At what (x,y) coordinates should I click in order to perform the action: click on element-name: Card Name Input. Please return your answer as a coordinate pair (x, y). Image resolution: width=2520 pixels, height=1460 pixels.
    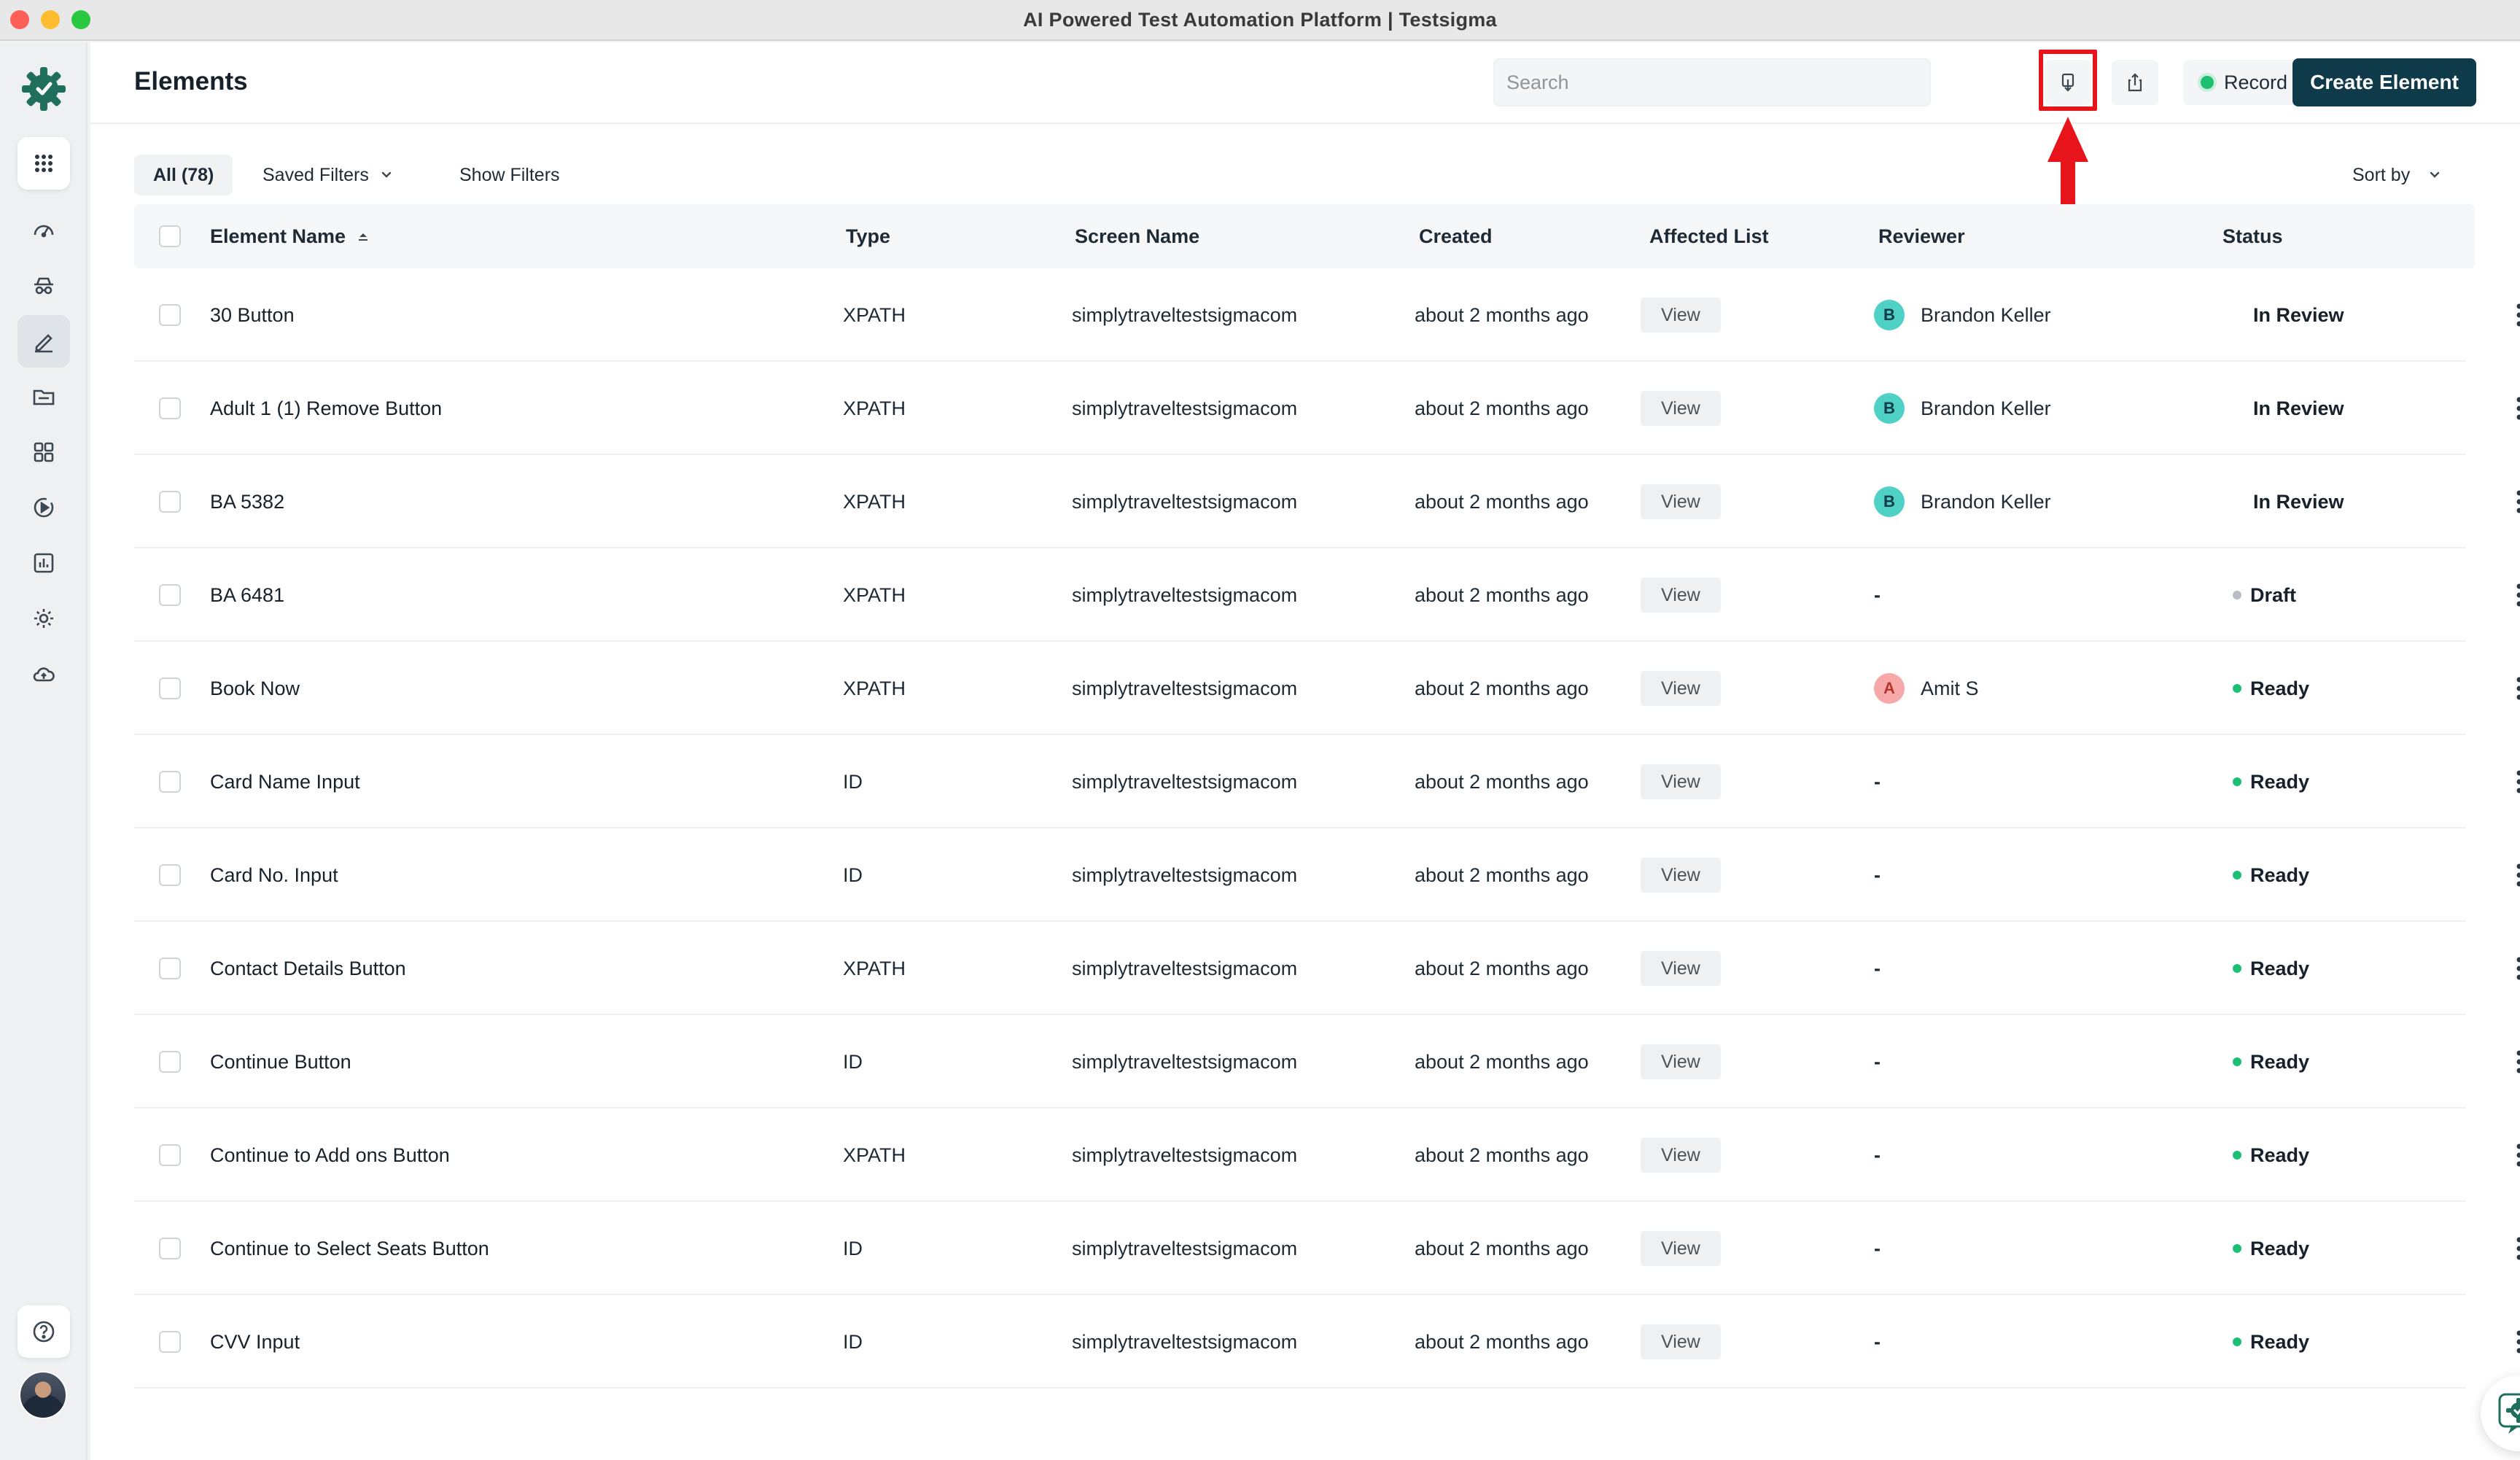
    Looking at the image, I should click on (285, 781).